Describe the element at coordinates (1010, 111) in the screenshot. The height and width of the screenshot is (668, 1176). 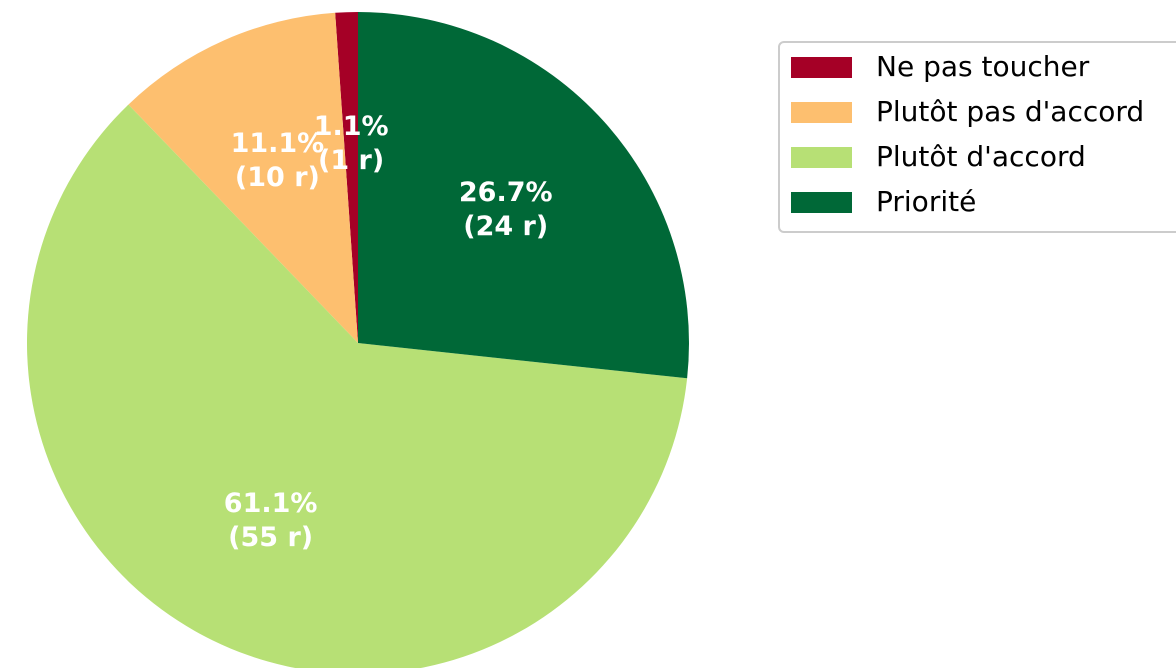
I see `legend-label: Plutôt pas d'accord` at that location.